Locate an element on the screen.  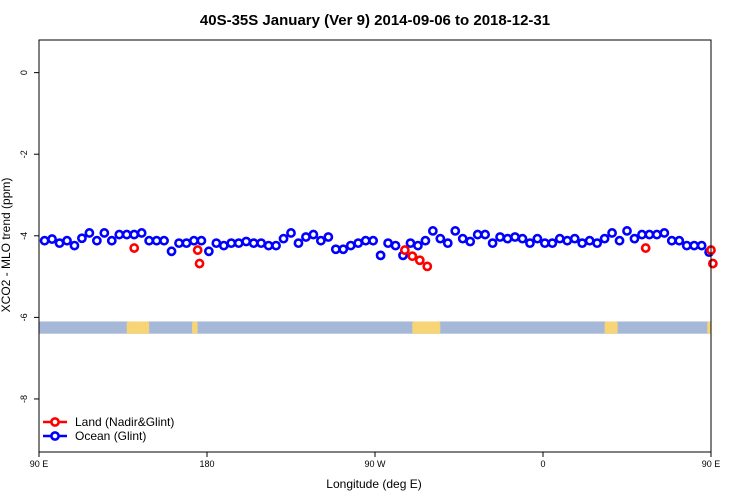
legend: Land (Nadir&Glint)Ocean (Glint) is located at coordinates (108, 429).